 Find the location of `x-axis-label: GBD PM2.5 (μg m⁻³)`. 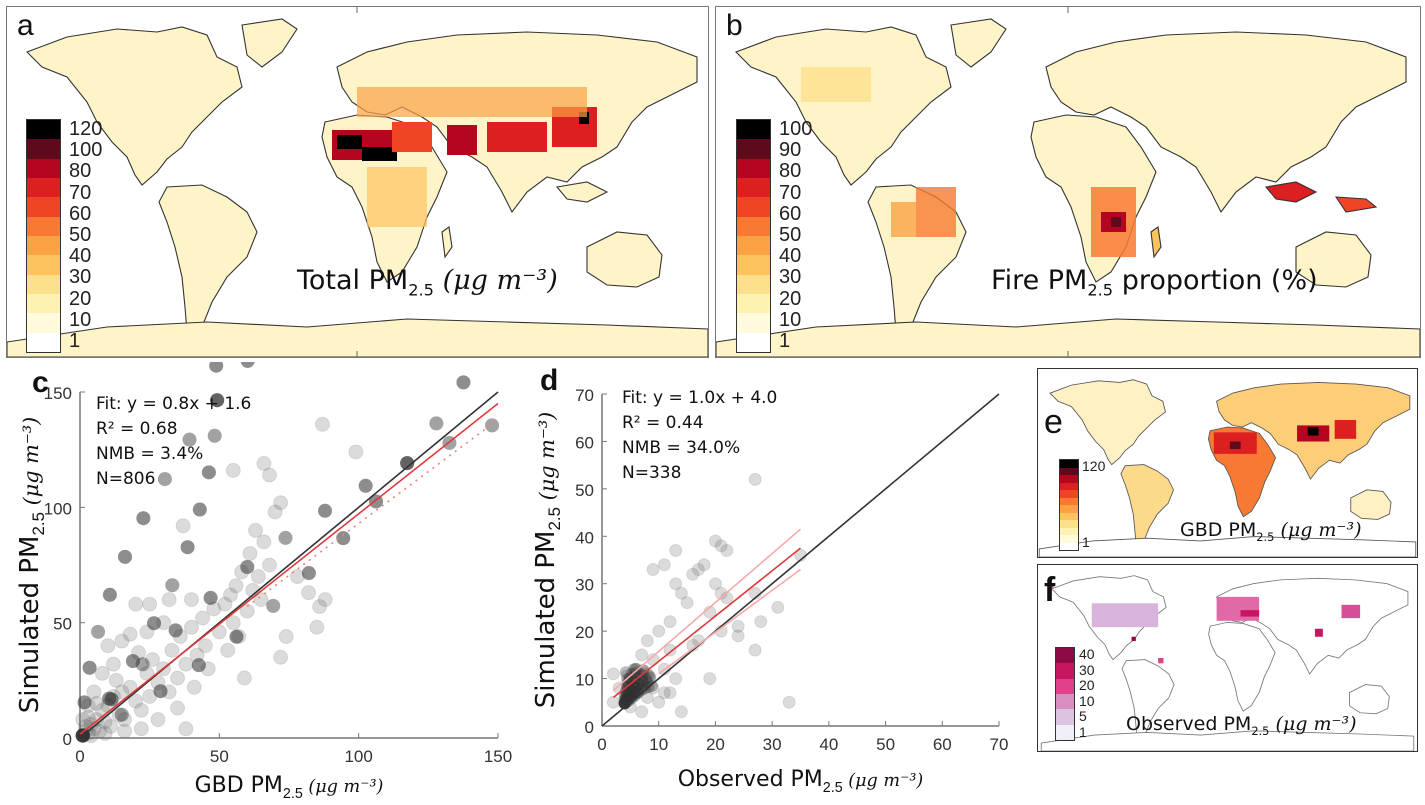

x-axis-label: GBD PM2.5 (μg m⁻³) is located at coordinates (289, 786).